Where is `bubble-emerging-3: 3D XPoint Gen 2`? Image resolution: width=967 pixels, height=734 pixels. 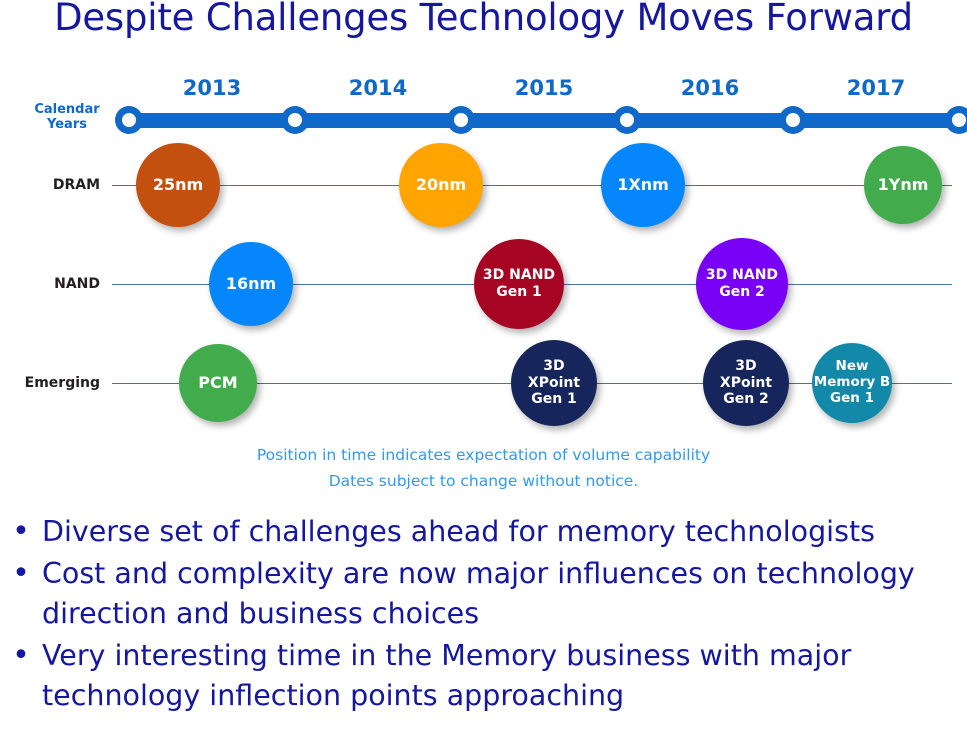 bubble-emerging-3: 3D XPoint Gen 2 is located at coordinates (746, 383).